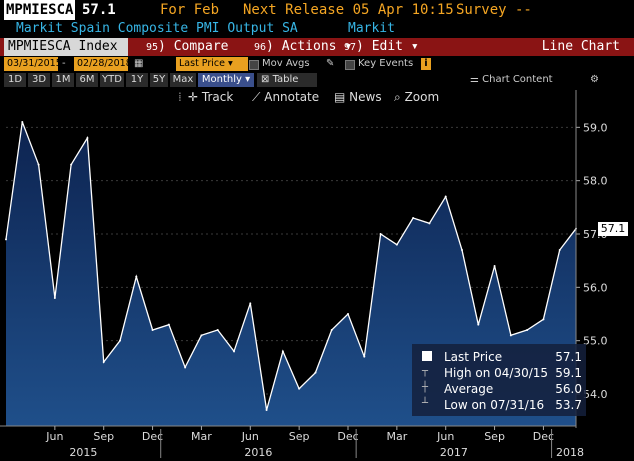 Image resolution: width=634 pixels, height=461 pixels. What do you see at coordinates (426, 64) in the screenshot?
I see `info-icon: i` at bounding box center [426, 64].